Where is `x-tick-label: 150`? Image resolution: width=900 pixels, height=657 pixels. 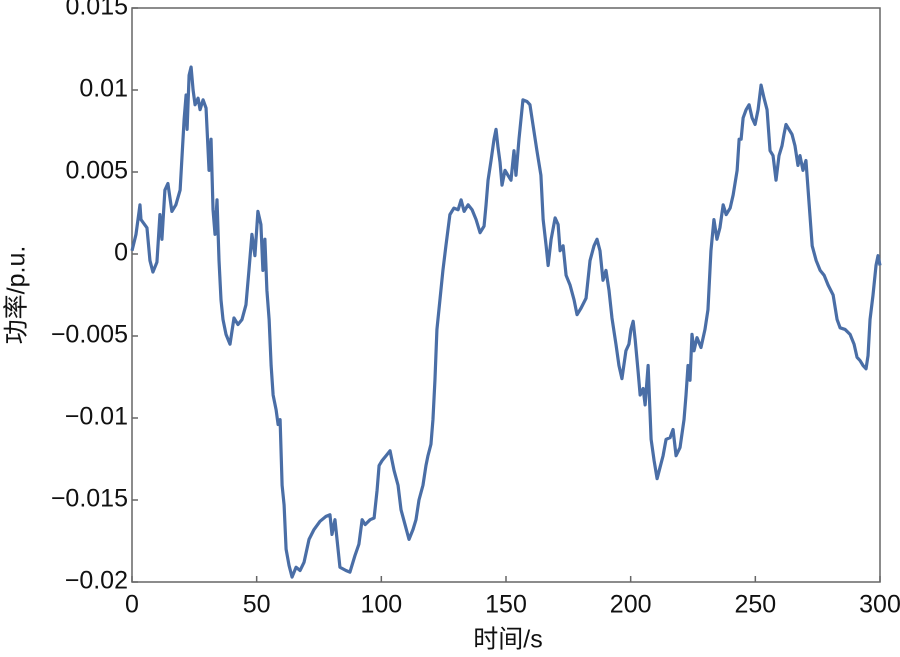
x-tick-label: 150 is located at coordinates (506, 605).